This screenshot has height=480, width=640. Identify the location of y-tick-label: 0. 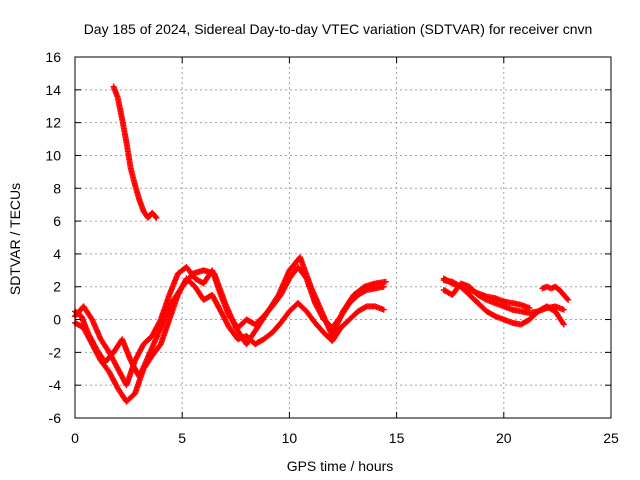
(57, 320).